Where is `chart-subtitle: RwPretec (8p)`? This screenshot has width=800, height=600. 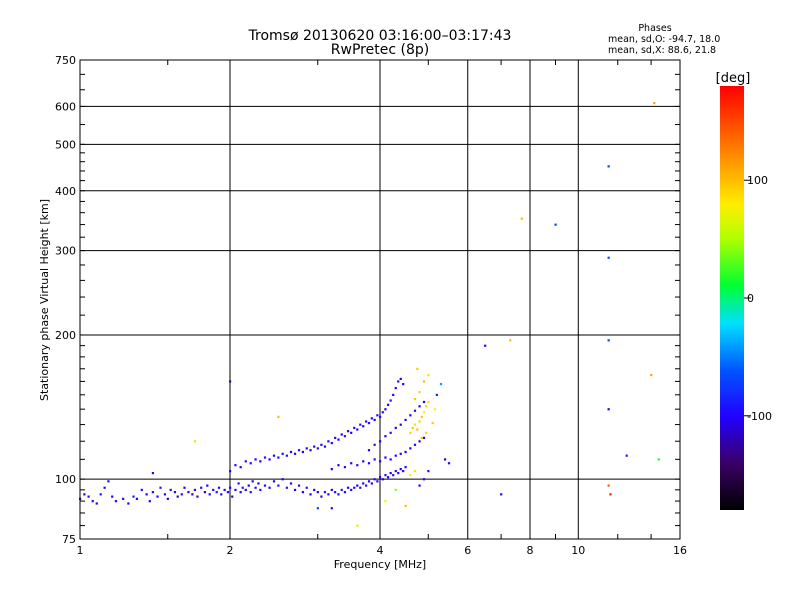
chart-subtitle: RwPretec (8p) is located at coordinates (380, 50).